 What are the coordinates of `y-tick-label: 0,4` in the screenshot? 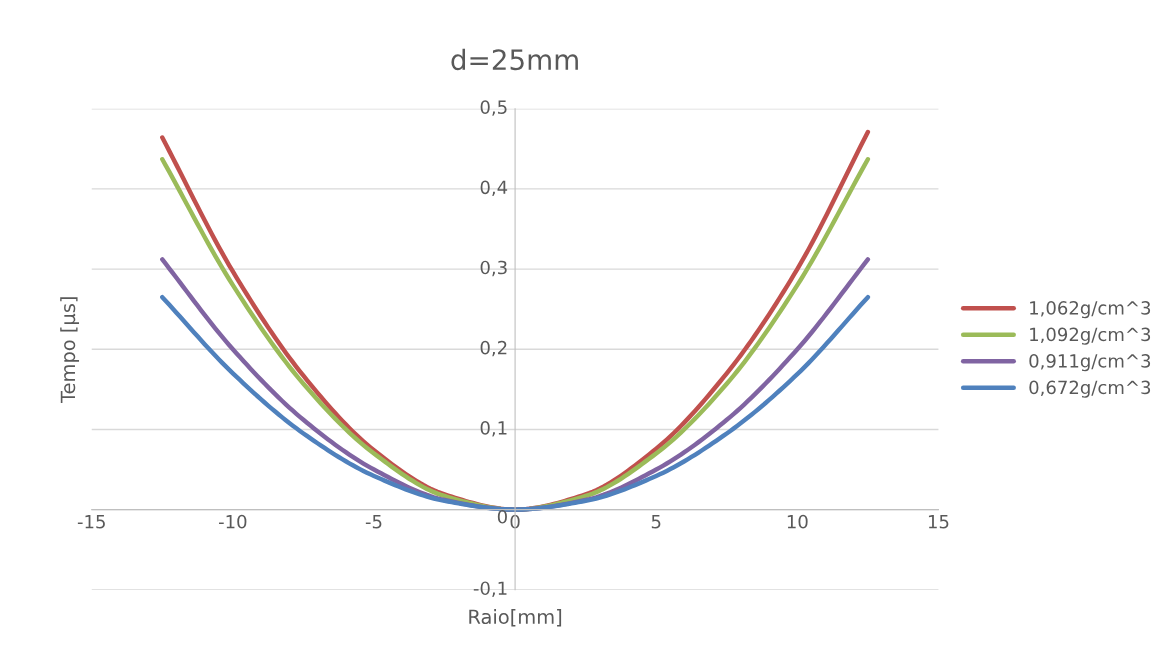 It's located at (494, 188).